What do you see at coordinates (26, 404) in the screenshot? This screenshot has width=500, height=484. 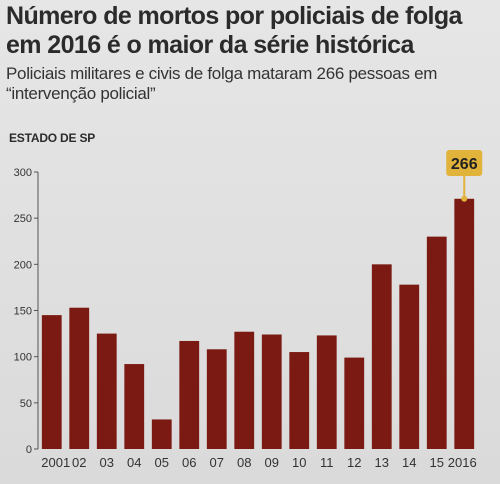 I see `y-tick-label: 50` at bounding box center [26, 404].